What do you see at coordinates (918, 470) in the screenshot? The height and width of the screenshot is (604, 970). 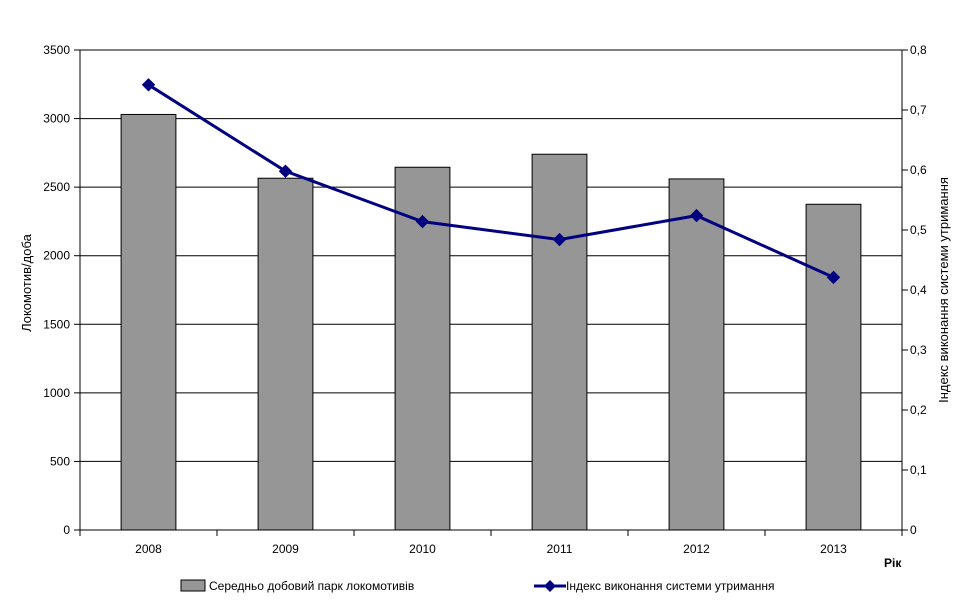 I see `y2-tick-label: 0,1` at bounding box center [918, 470].